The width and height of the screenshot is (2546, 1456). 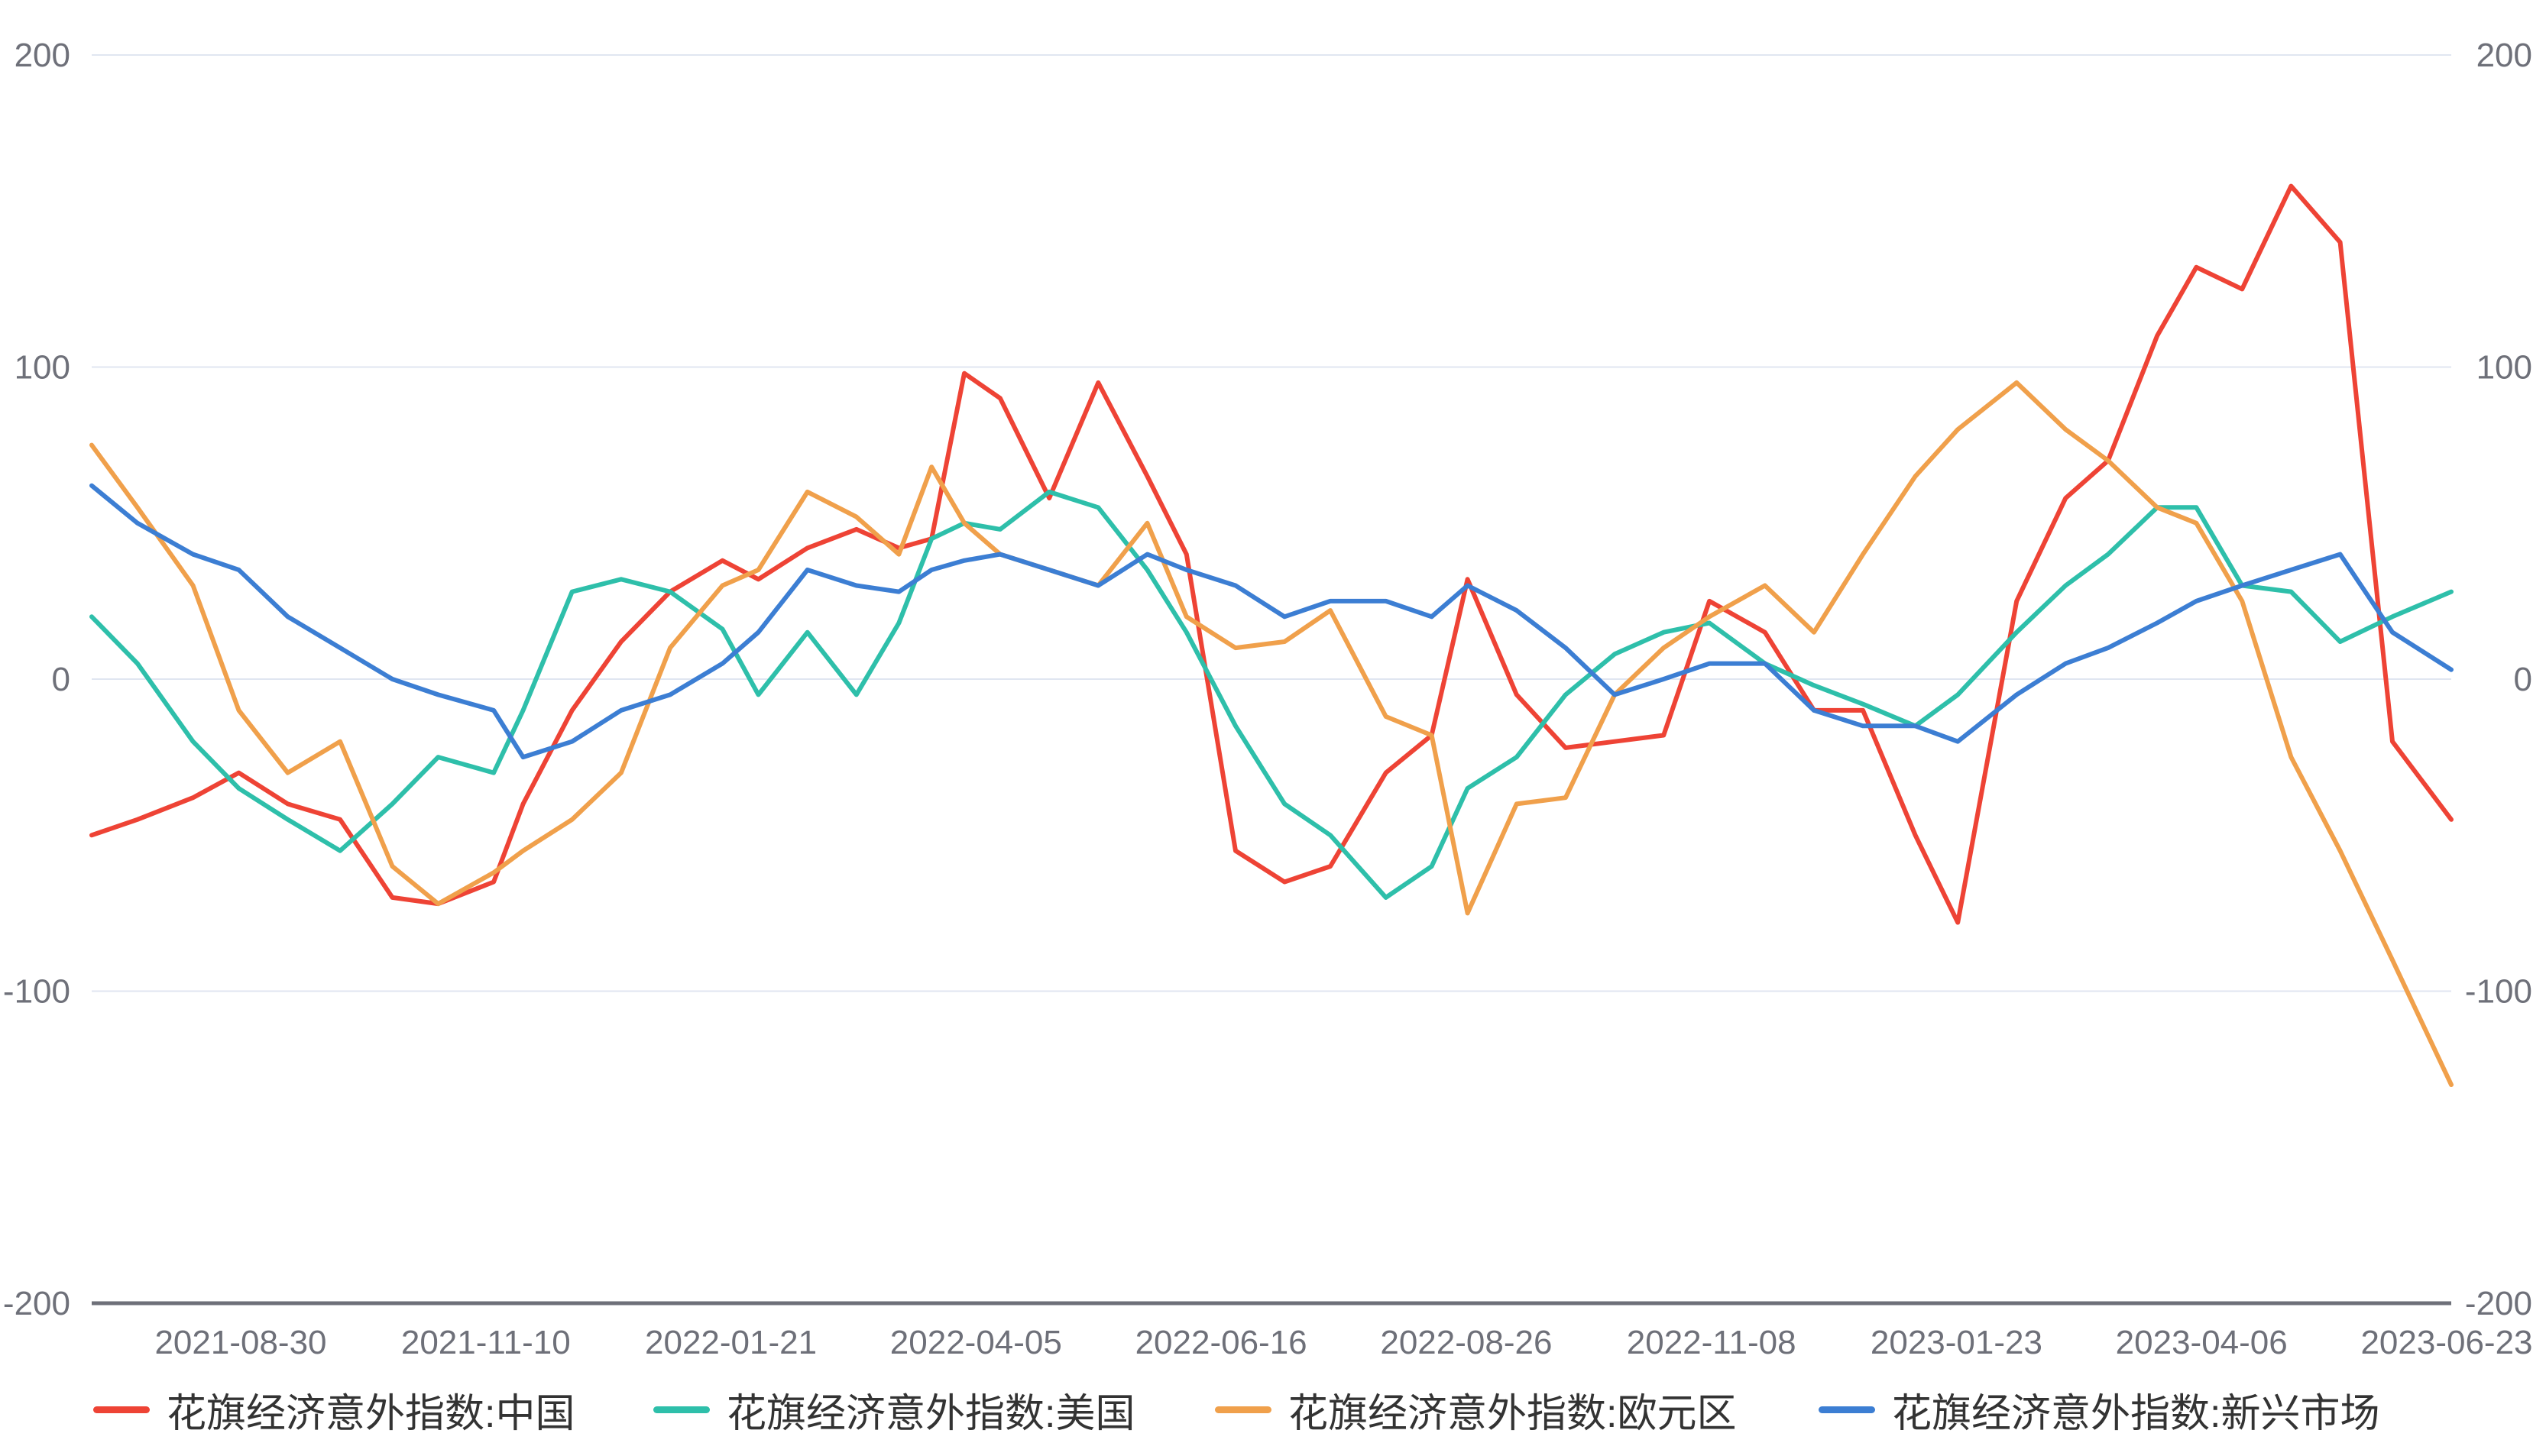 I want to click on y-tick-label-left: 0, so click(x=61, y=679).